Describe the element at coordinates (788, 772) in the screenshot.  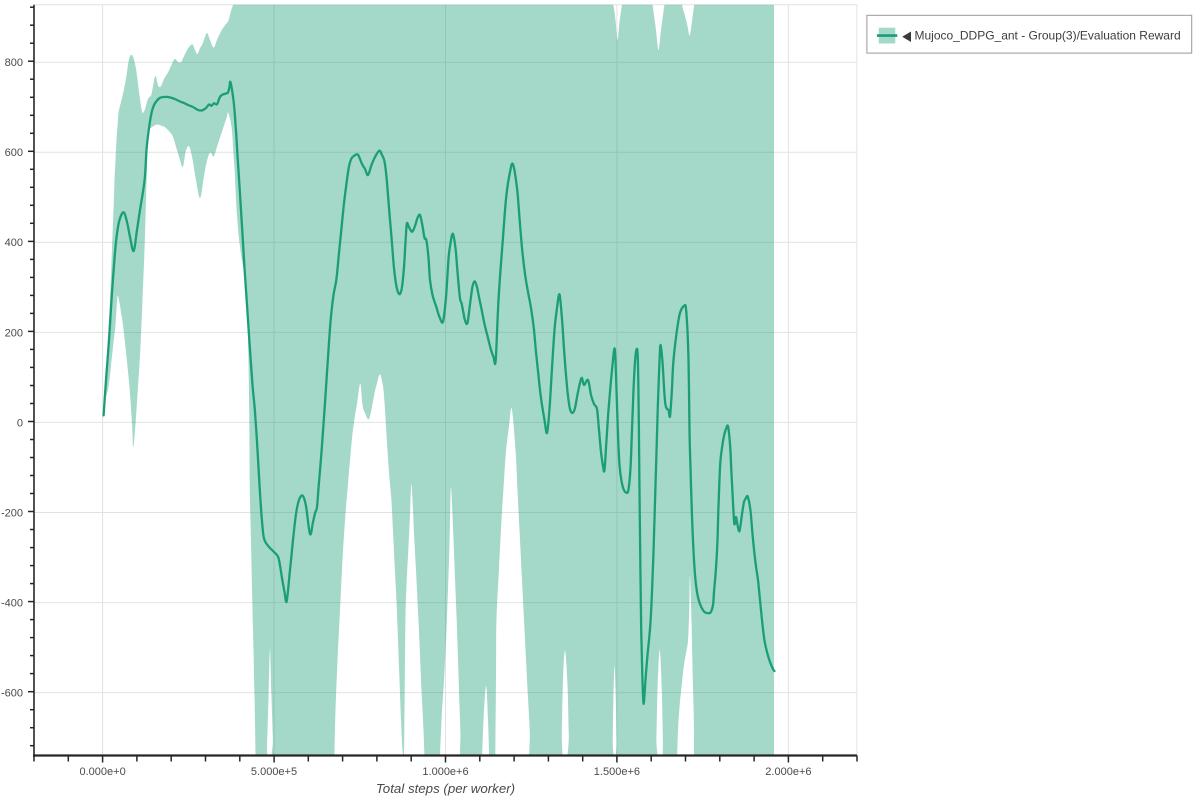
I see `svg-text: 2.000e+6` at that location.